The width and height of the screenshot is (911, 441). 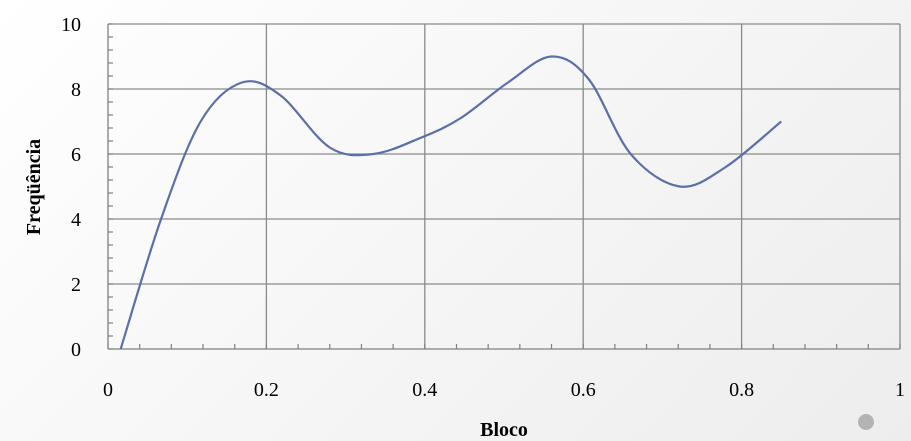 What do you see at coordinates (71, 187) in the screenshot?
I see `y-tick-labels: 0 2 4 6 8 10` at bounding box center [71, 187].